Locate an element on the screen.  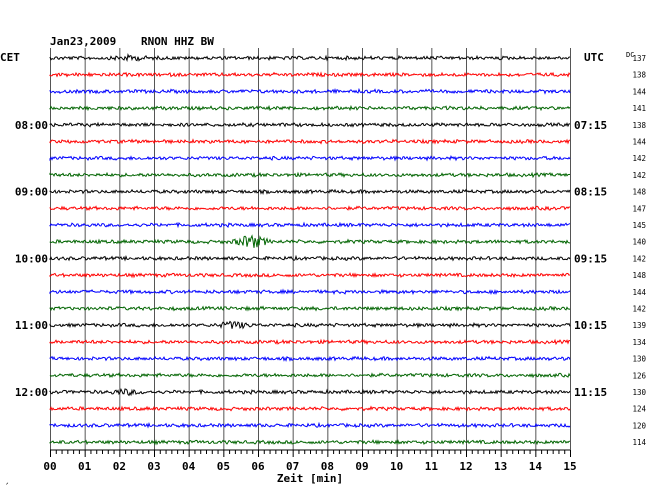
dc-value-label: 134 is located at coordinates (639, 342).